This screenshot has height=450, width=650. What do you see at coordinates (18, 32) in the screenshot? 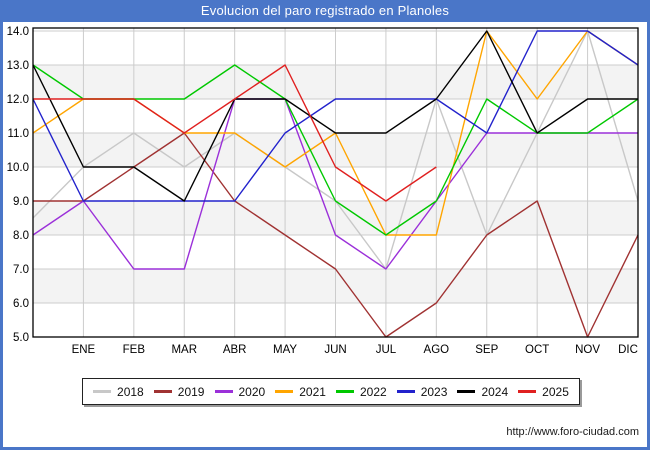
I see `y-tick-label: 14.0` at bounding box center [18, 32].